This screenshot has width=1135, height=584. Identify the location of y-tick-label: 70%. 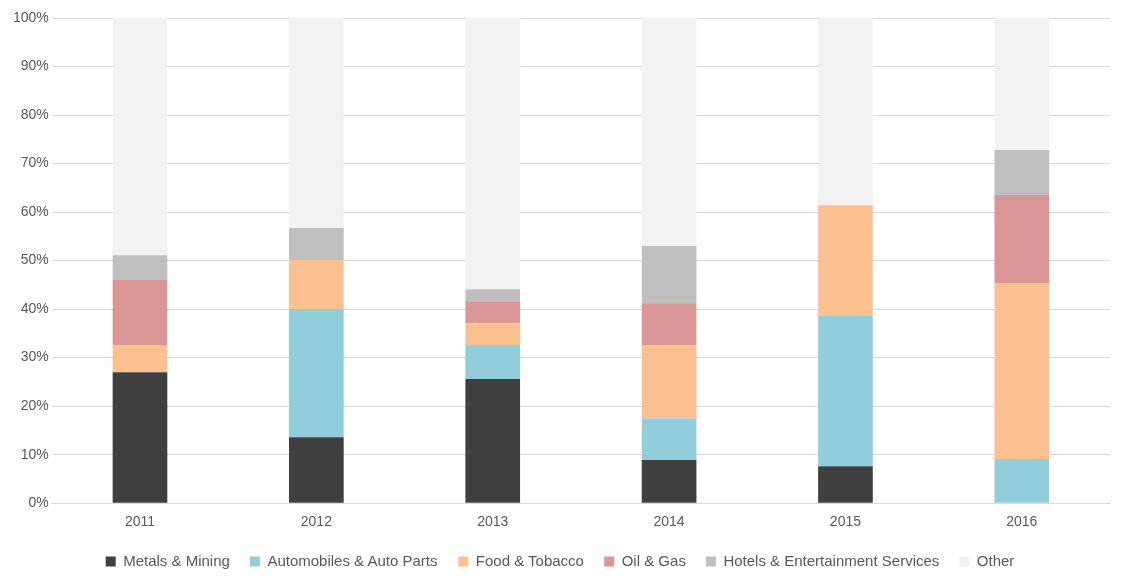
(34, 162).